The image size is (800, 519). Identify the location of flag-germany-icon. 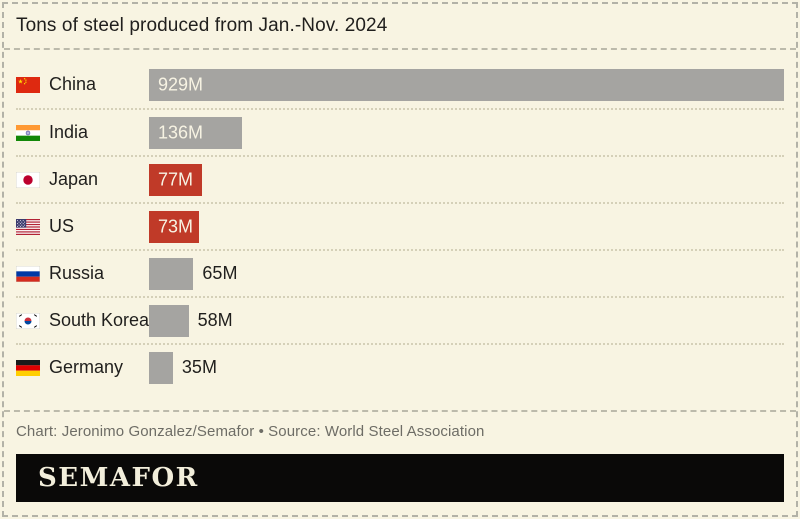
(28, 367).